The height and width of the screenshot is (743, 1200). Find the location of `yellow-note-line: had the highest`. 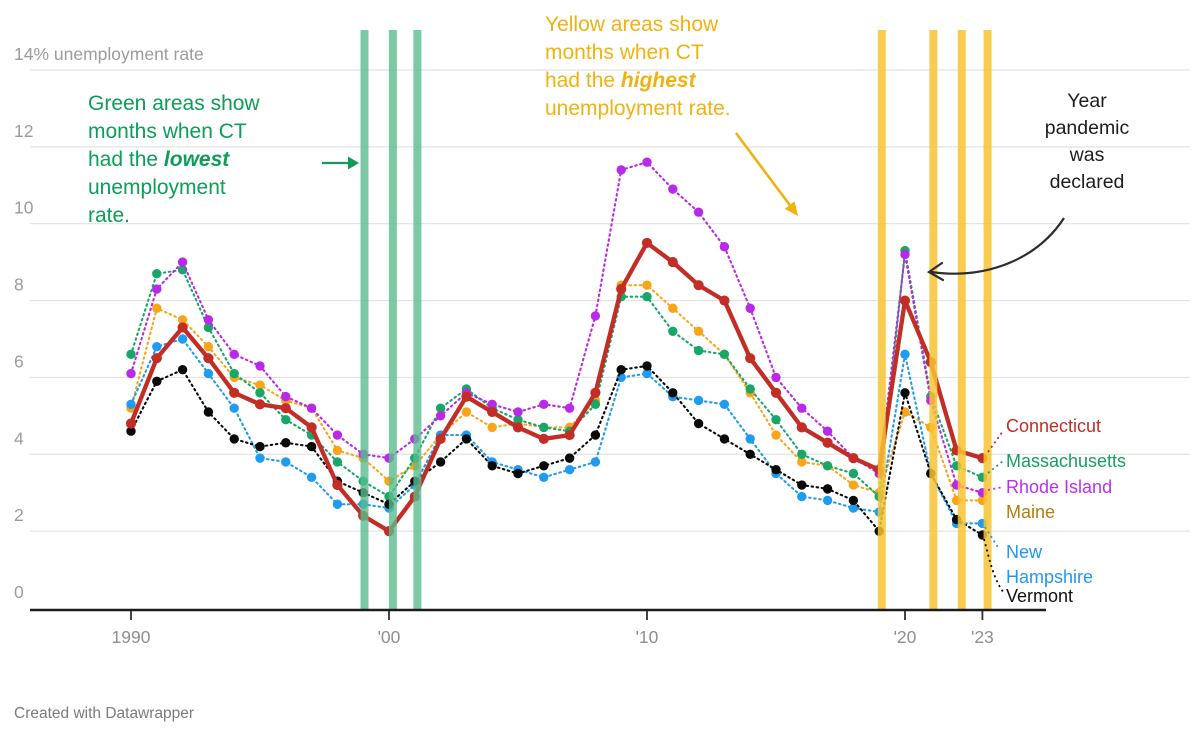

yellow-note-line: had the highest is located at coordinates (675, 81).